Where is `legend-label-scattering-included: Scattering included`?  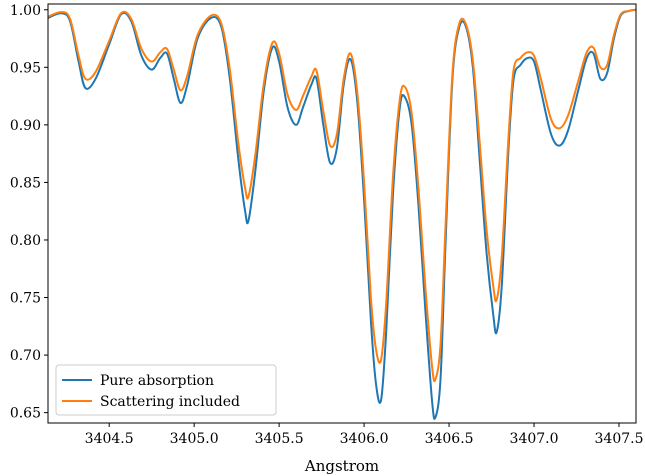 legend-label-scattering-included: Scattering included is located at coordinates (170, 402).